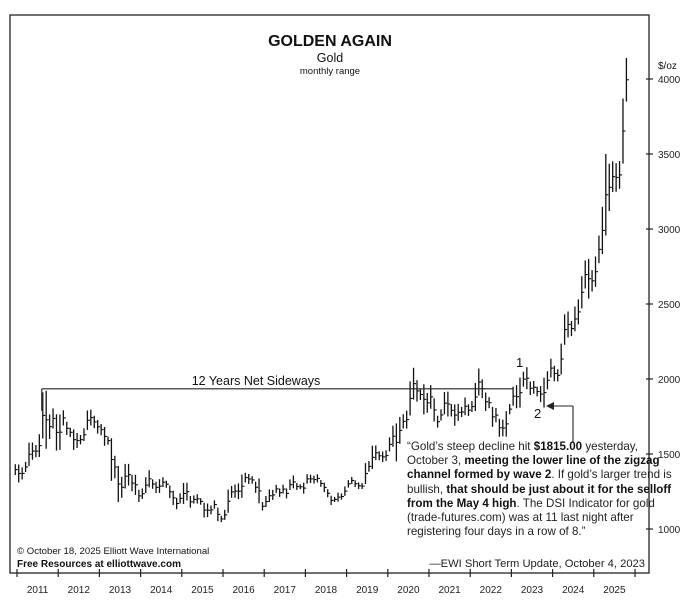 Image resolution: width=691 pixels, height=613 pixels. I want to click on chart-subsubtitle: monthly range, so click(330, 71).